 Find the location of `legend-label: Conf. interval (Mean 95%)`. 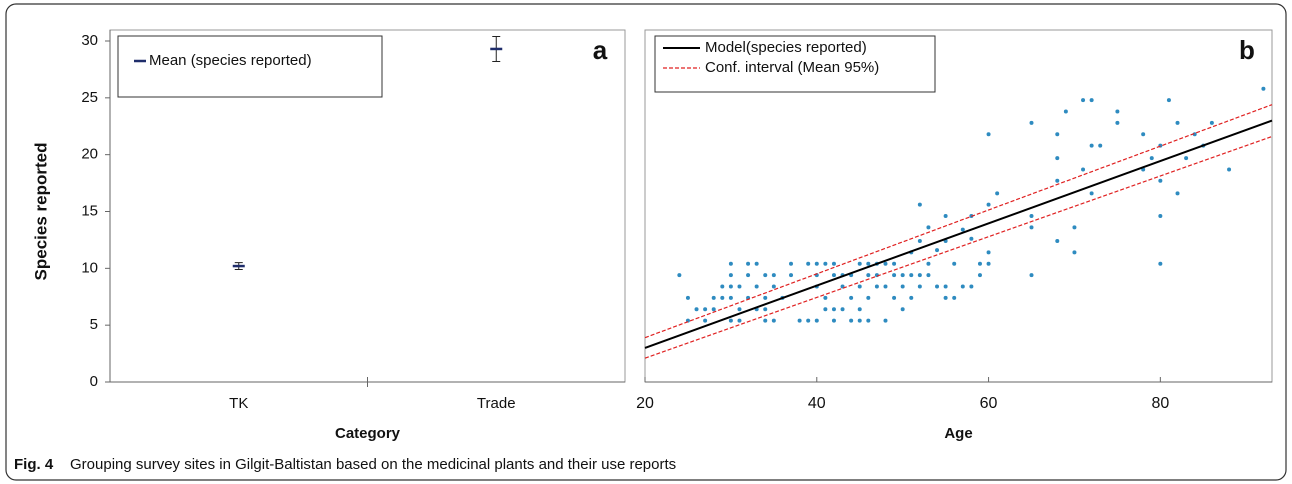

legend-label: Conf. interval (Mean 95%) is located at coordinates (792, 67).